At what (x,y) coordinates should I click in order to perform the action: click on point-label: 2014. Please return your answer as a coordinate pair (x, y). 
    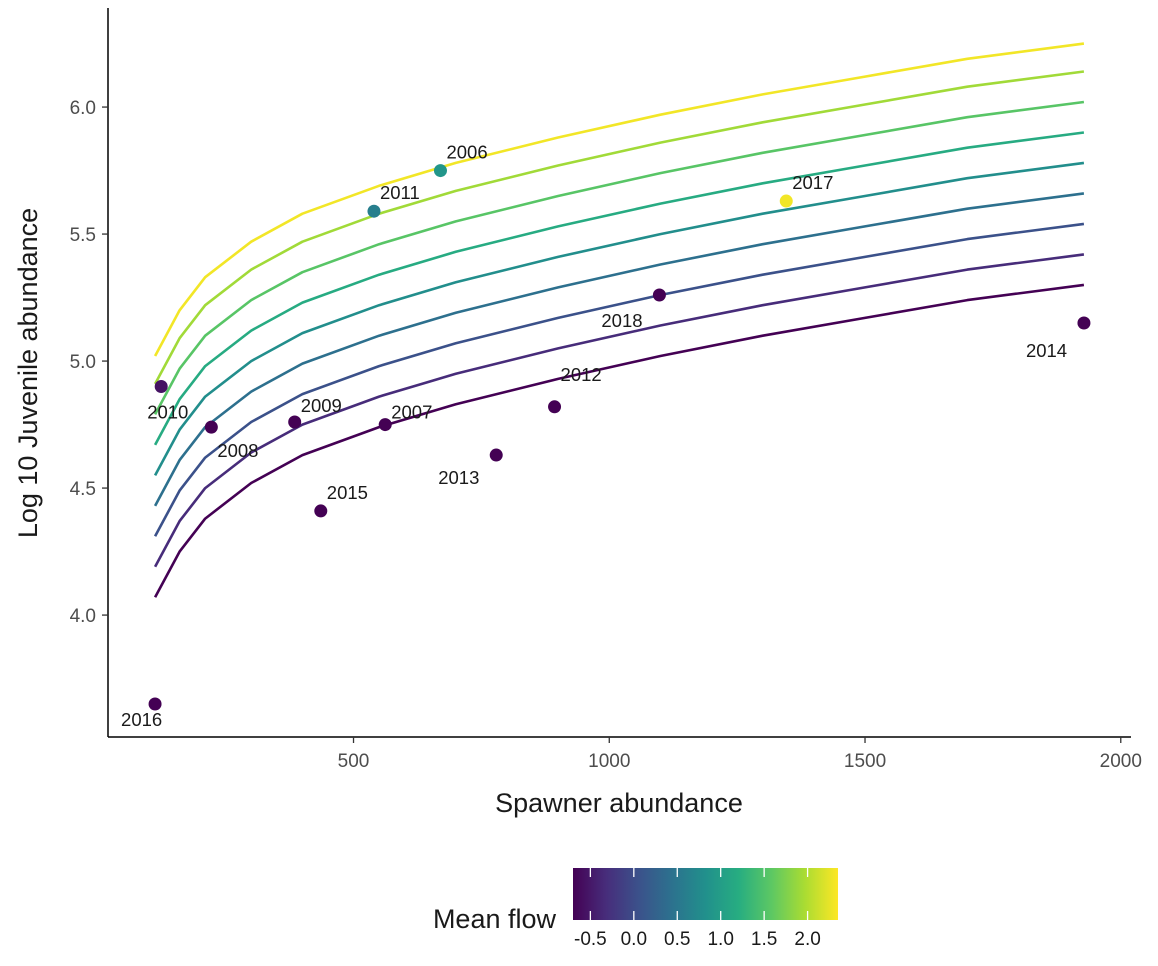
    Looking at the image, I should click on (1046, 350).